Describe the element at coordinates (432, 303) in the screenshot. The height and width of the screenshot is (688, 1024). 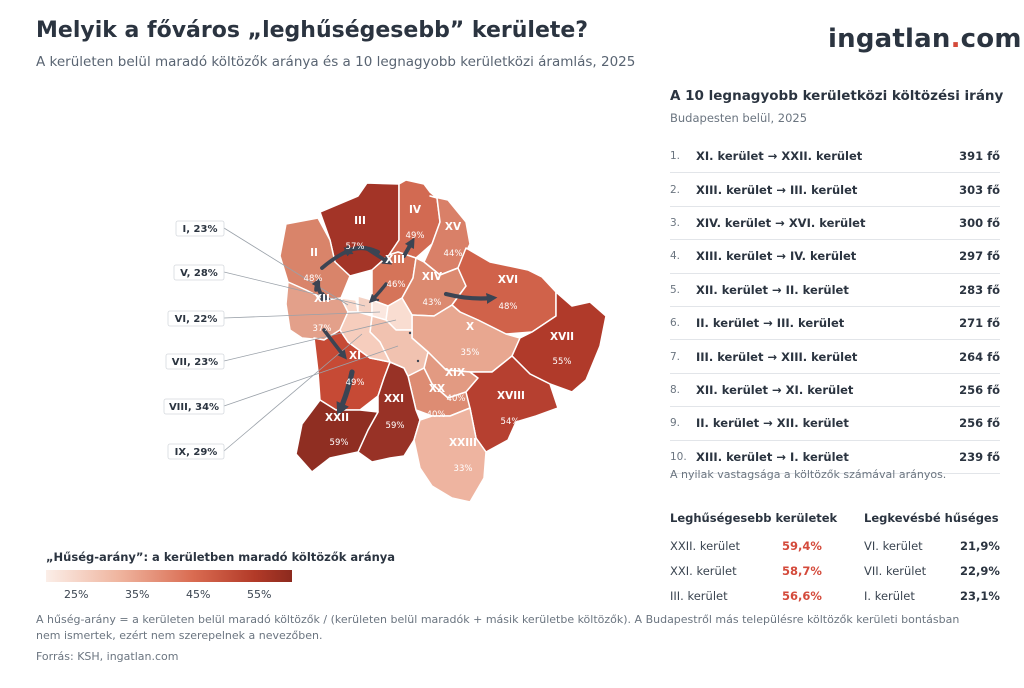
I see `district-value-label: 43%` at that location.